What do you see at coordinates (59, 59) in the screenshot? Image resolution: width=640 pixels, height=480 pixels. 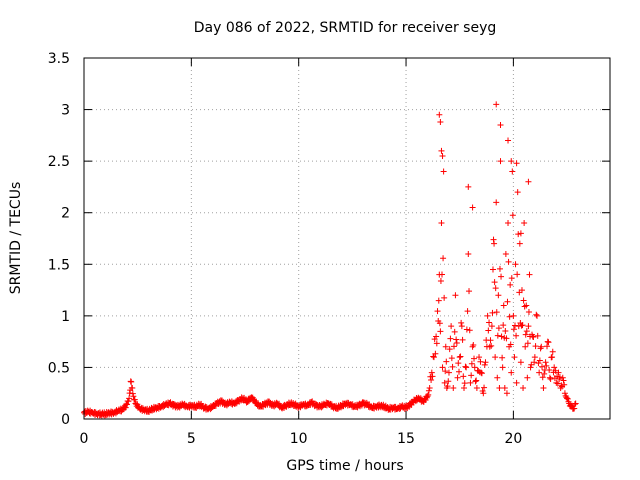 I see `y-tick-label: 3.5` at bounding box center [59, 59].